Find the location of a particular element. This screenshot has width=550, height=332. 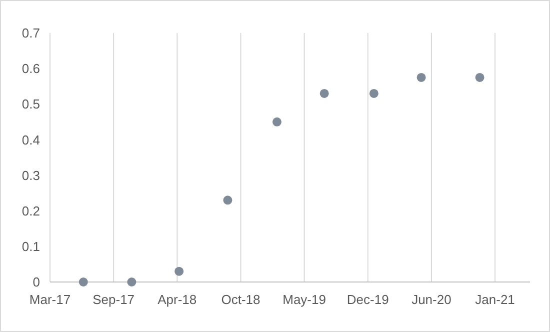

y-tick-label: 0.7 is located at coordinates (31, 33).